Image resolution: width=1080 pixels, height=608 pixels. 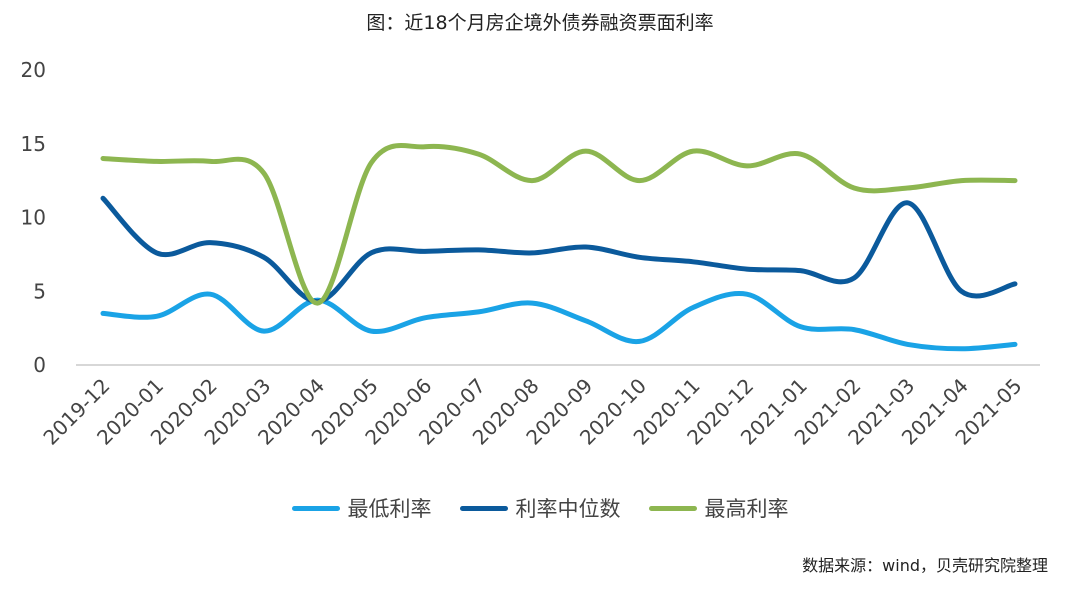 What do you see at coordinates (39, 365) in the screenshot?
I see `y-tick-label: 0` at bounding box center [39, 365].